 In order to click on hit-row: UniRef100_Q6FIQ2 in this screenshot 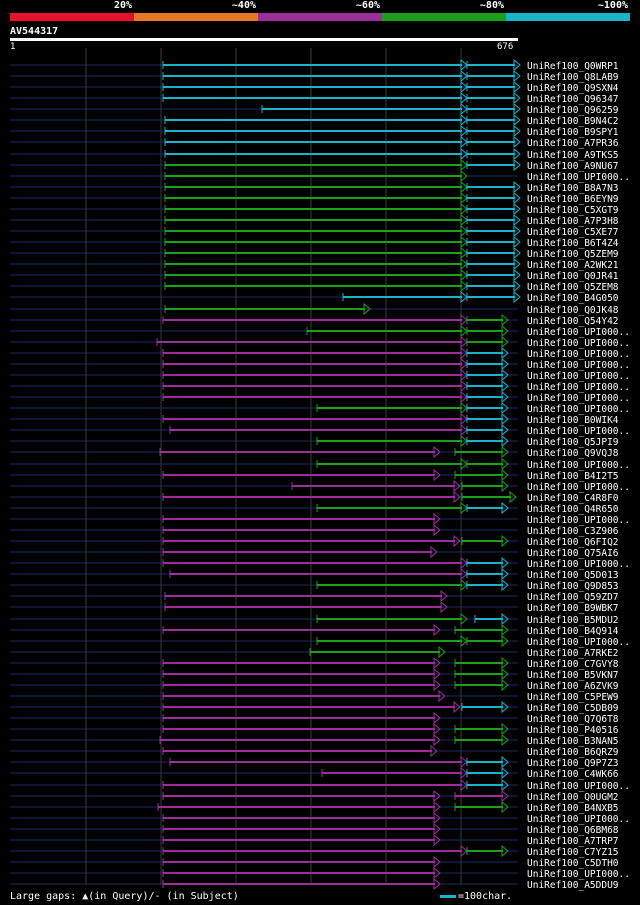, I will do `click(314, 541)`.